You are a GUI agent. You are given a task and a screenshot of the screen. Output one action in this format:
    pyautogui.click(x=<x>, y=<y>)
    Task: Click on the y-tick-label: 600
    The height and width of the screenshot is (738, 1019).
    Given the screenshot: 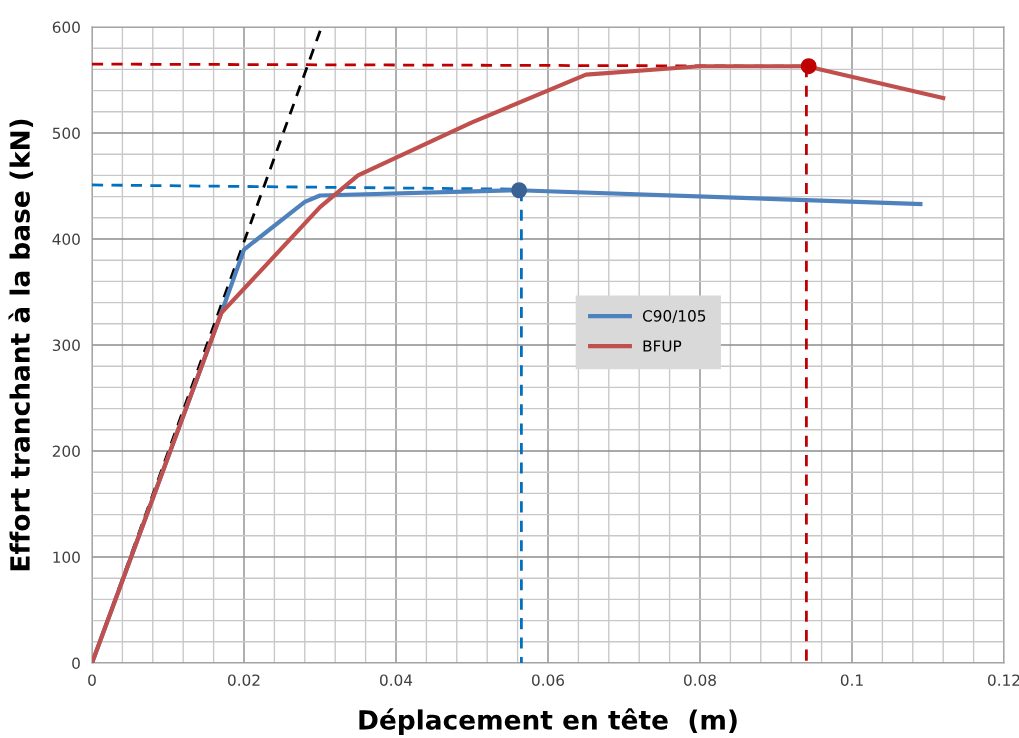 What is the action you would take?
    pyautogui.click(x=66, y=27)
    